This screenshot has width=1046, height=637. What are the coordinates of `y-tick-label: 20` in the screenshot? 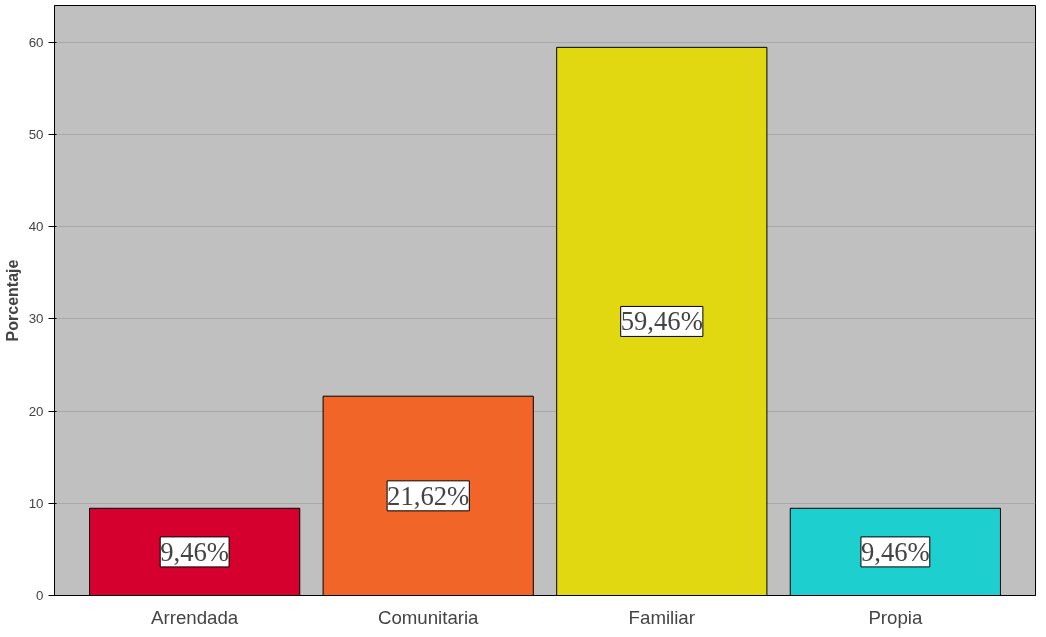 It's located at (36, 411).